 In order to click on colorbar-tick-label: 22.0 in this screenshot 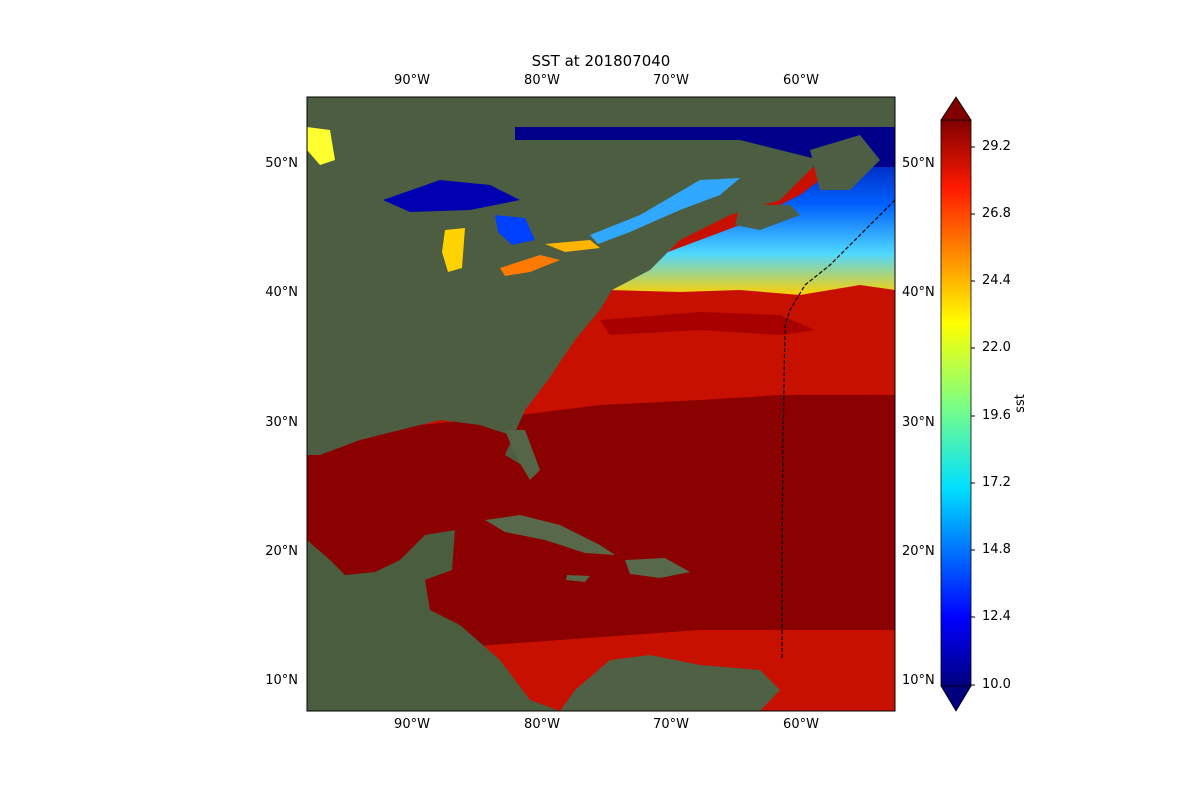, I will do `click(996, 347)`.